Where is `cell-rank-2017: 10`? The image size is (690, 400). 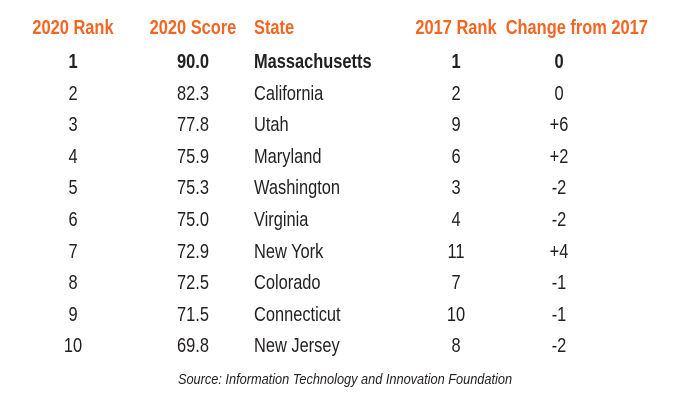 cell-rank-2017: 10 is located at coordinates (456, 314).